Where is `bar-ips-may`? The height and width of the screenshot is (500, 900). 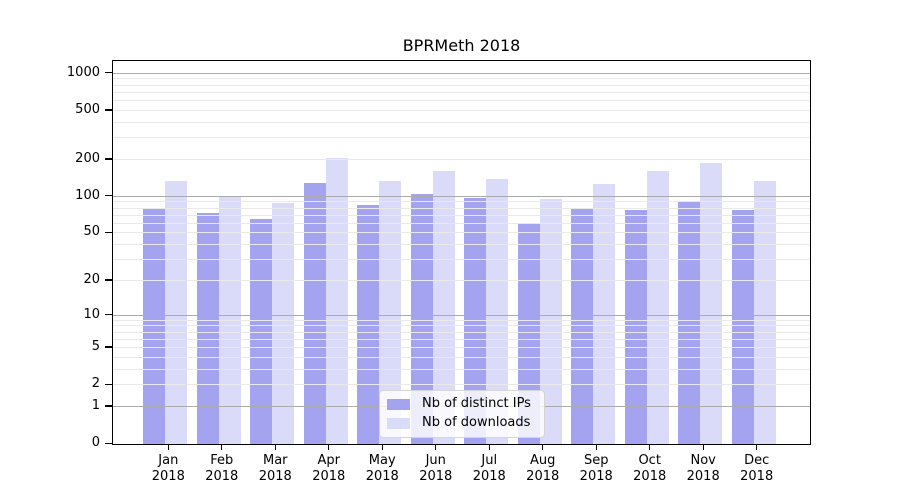
bar-ips-may is located at coordinates (368, 324).